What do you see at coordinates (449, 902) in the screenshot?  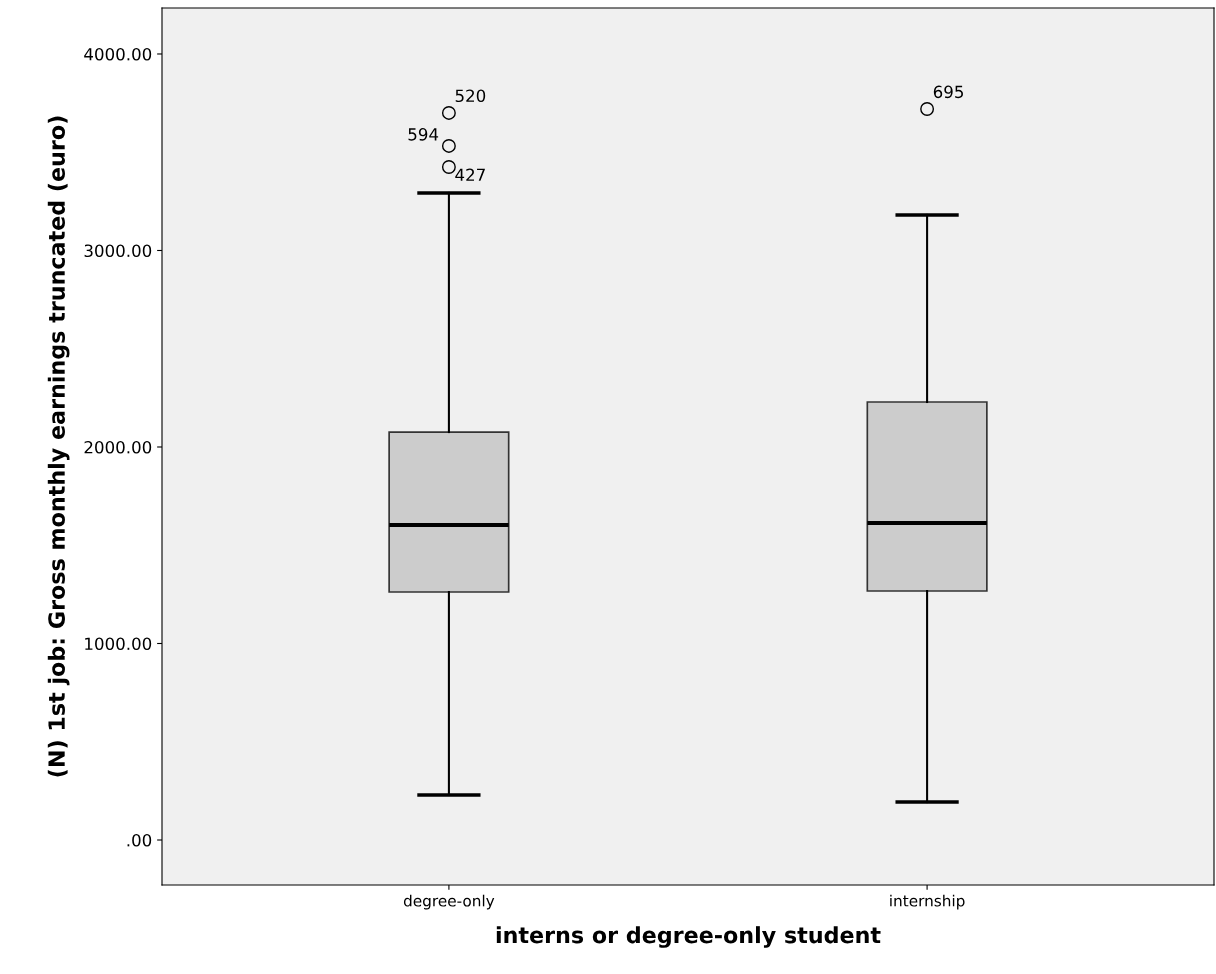 I see `x-tick-label: degree-only` at bounding box center [449, 902].